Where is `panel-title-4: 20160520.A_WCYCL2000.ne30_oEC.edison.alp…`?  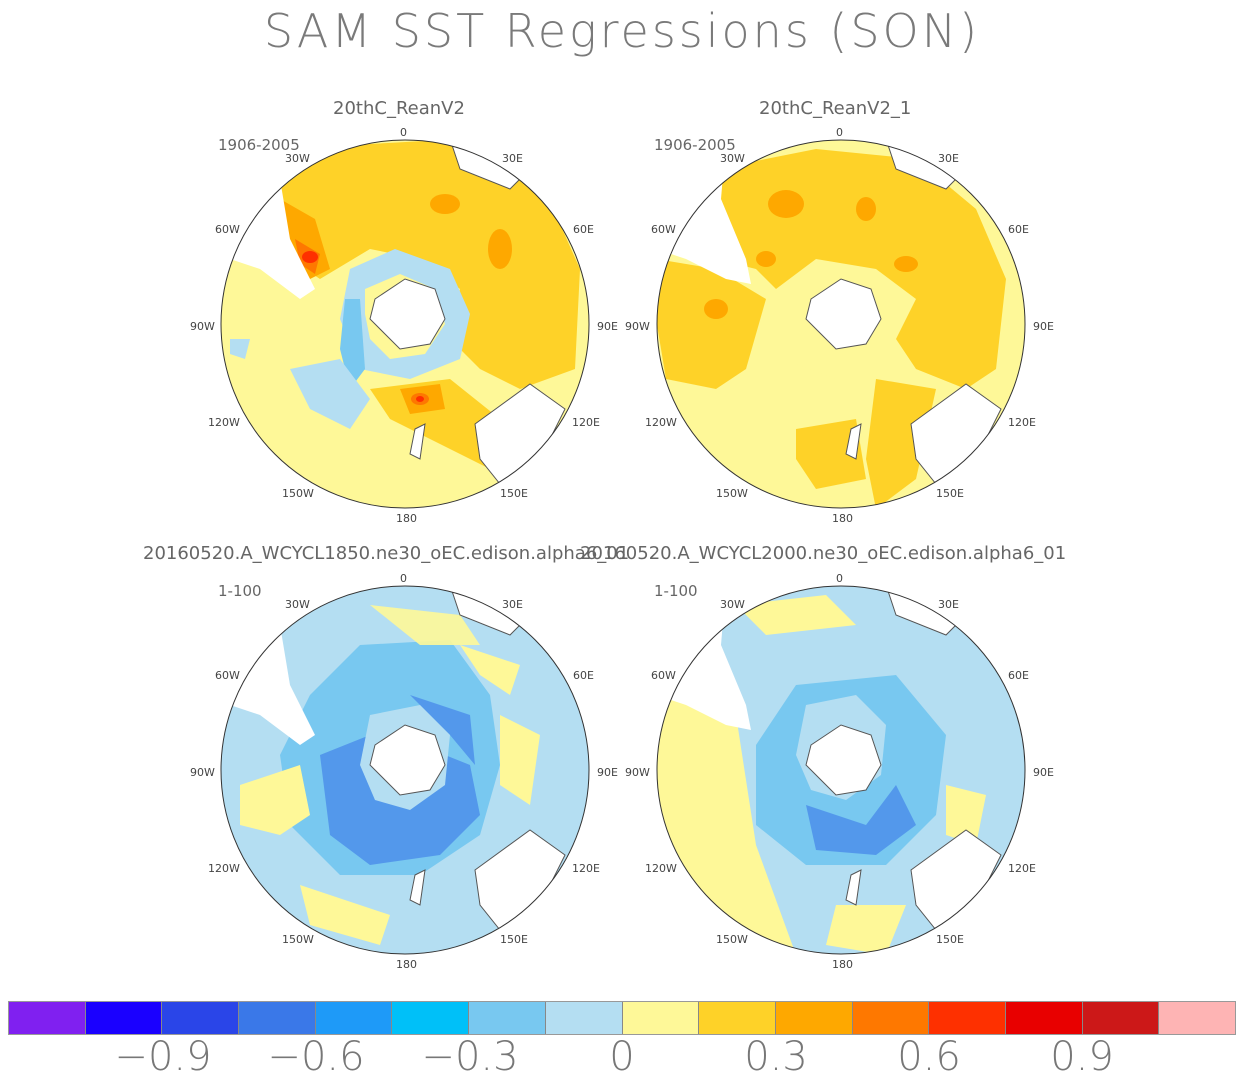
panel-title-4: 20160520.A_WCYCL2000.ne30_oEC.edison.alp… is located at coordinates (823, 553).